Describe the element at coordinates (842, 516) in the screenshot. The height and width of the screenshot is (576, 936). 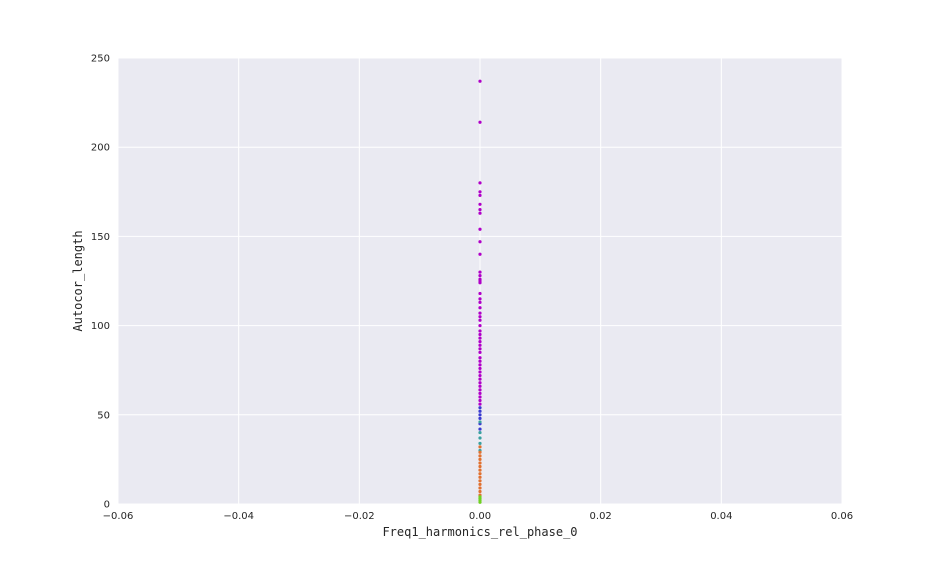
I see `x-tick-label: 0.06` at that location.